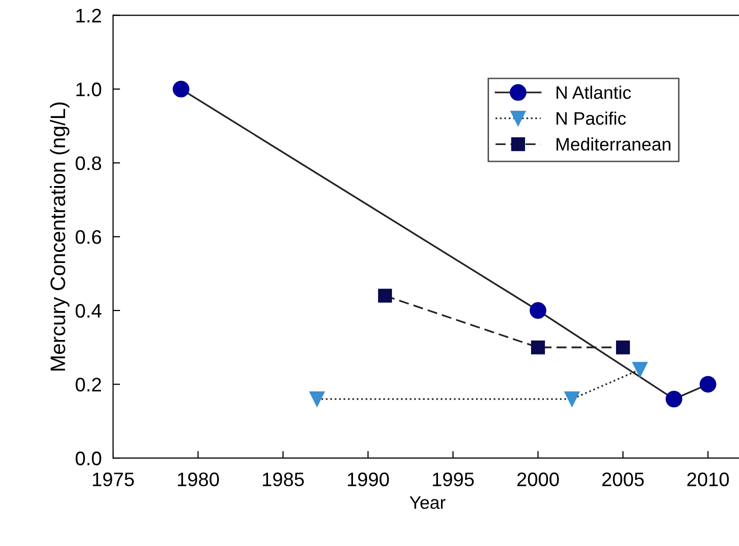 This screenshot has width=739, height=546. Describe the element at coordinates (89, 237) in the screenshot. I see `y-tick-label: 0.6` at that location.